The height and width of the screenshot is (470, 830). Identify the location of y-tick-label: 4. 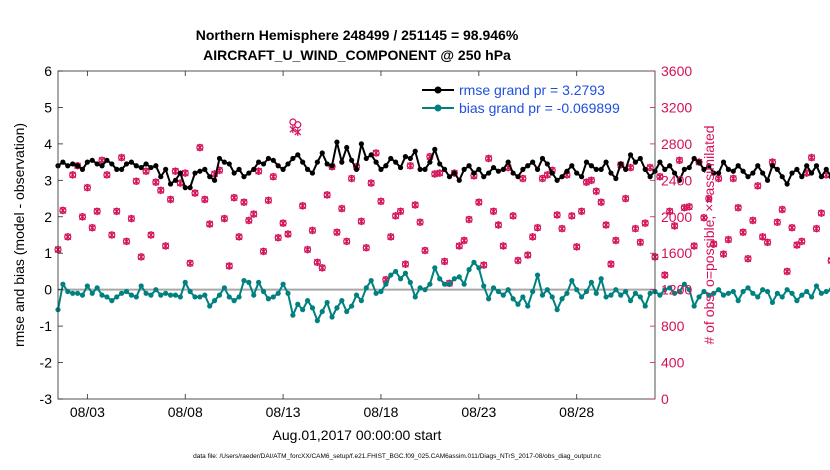
(48, 144).